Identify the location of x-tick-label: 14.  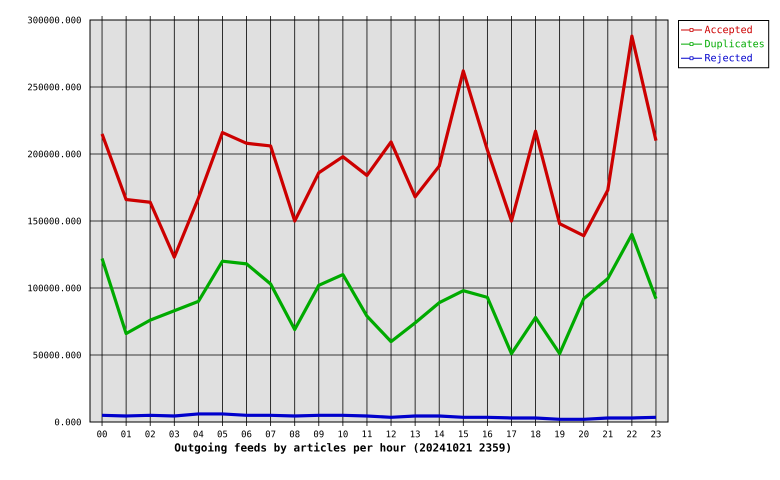
(439, 434).